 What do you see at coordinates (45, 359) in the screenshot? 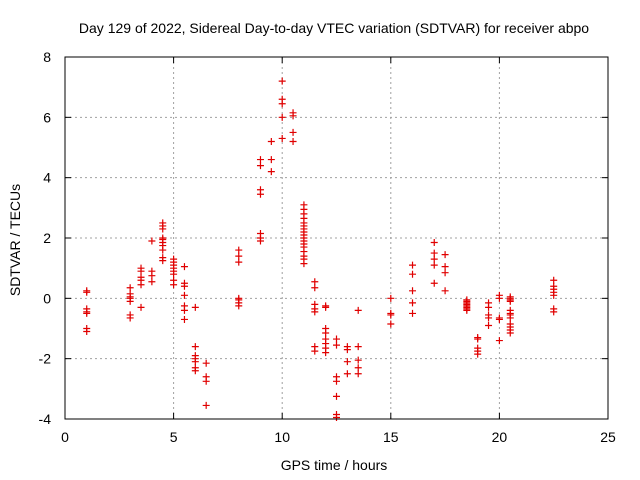
I see `y-tick-label: -2` at bounding box center [45, 359].